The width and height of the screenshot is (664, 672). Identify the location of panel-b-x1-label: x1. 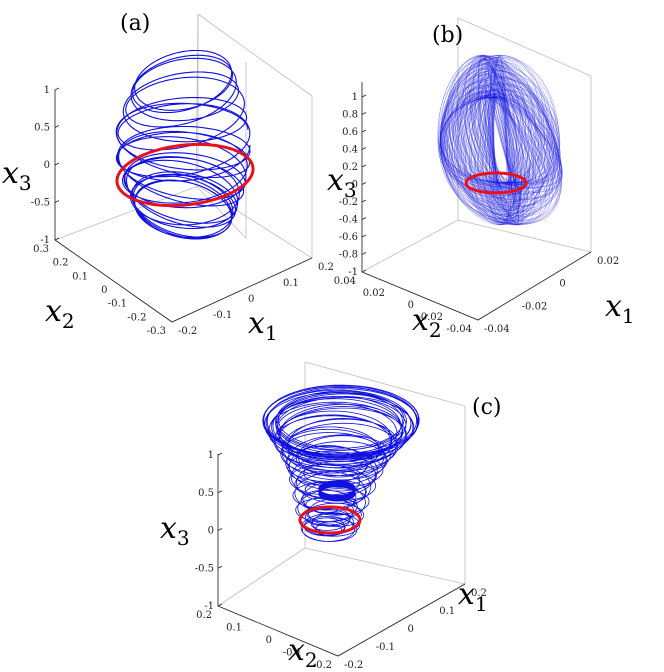
(620, 308).